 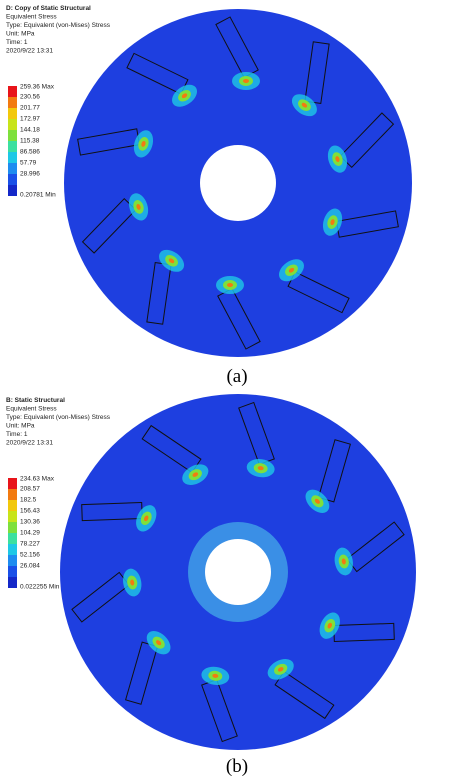 What do you see at coordinates (30, 174) in the screenshot?
I see `legend-label: 28.996` at bounding box center [30, 174].